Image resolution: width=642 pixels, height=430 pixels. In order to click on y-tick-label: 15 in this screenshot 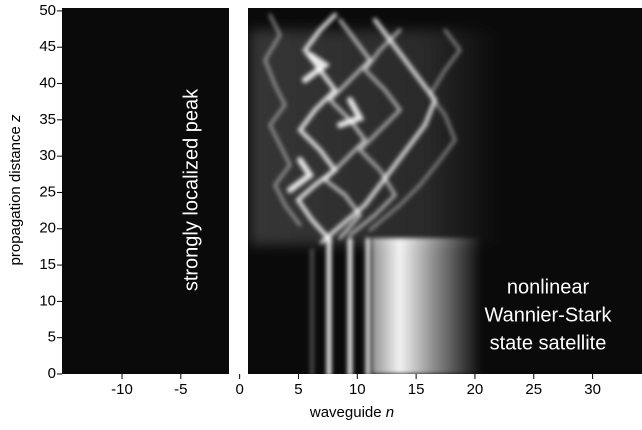, I will do `click(47, 264)`.